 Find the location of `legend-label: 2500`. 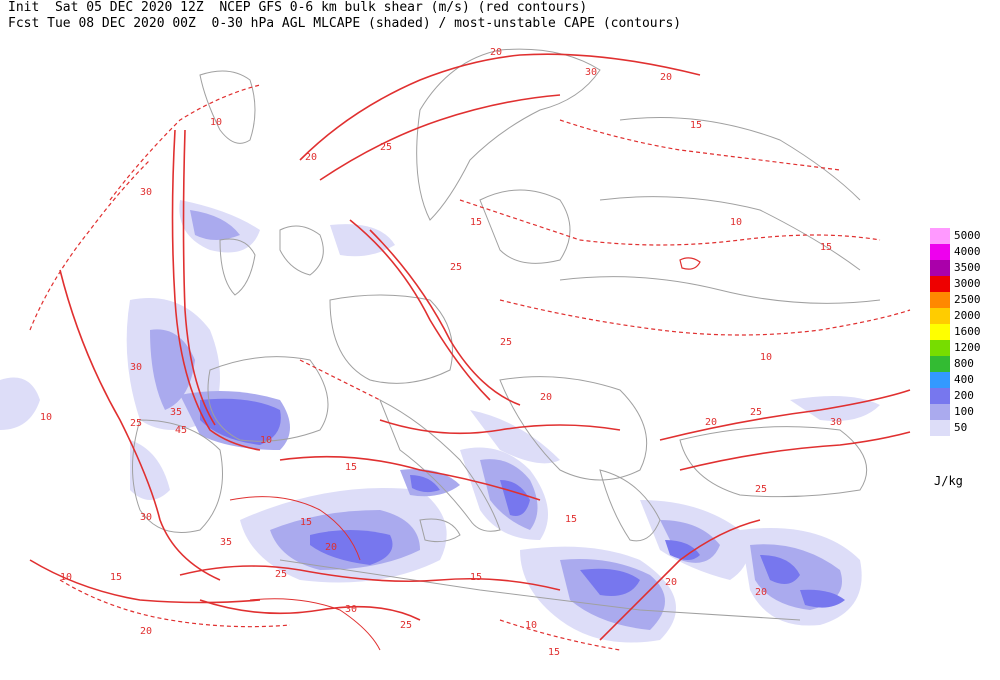

legend-label: 2500 is located at coordinates (967, 299).